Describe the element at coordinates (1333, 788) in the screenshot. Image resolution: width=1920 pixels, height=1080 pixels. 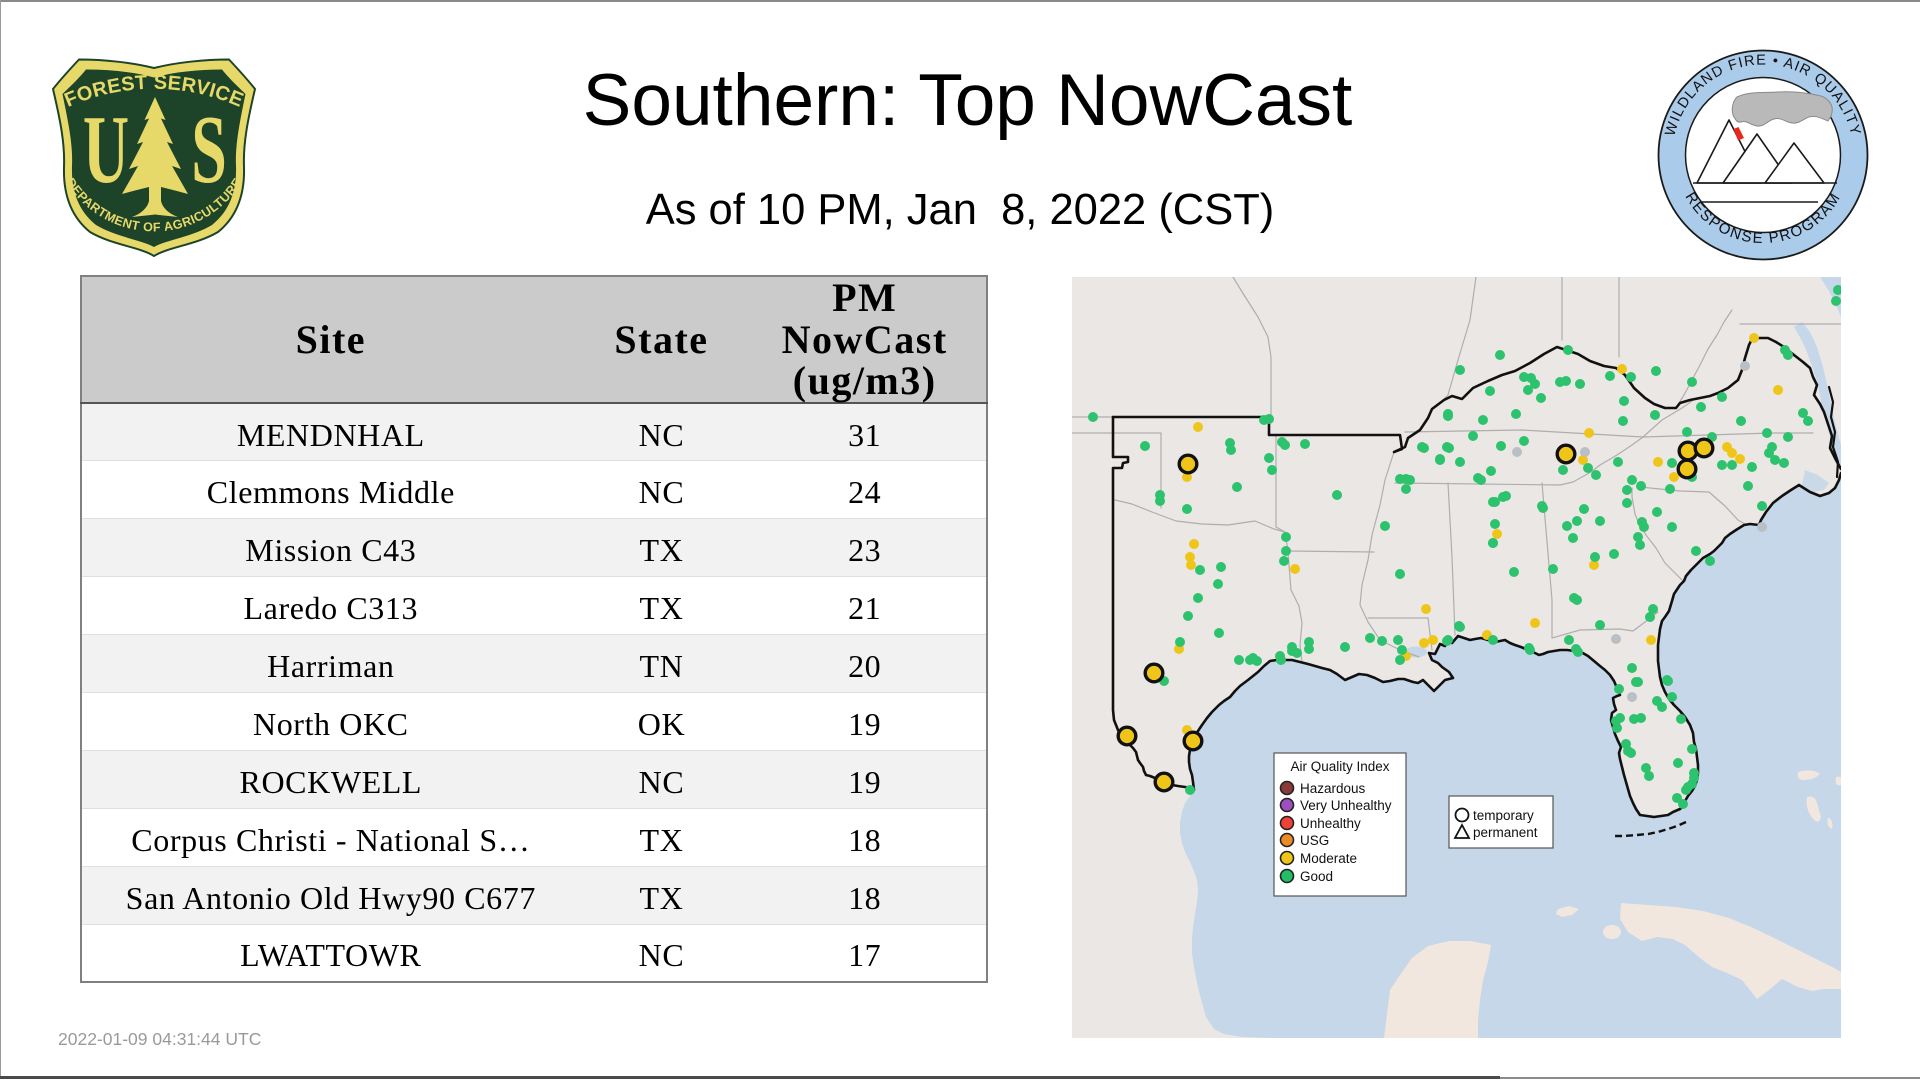
I see `svg-text: Hazardous` at that location.